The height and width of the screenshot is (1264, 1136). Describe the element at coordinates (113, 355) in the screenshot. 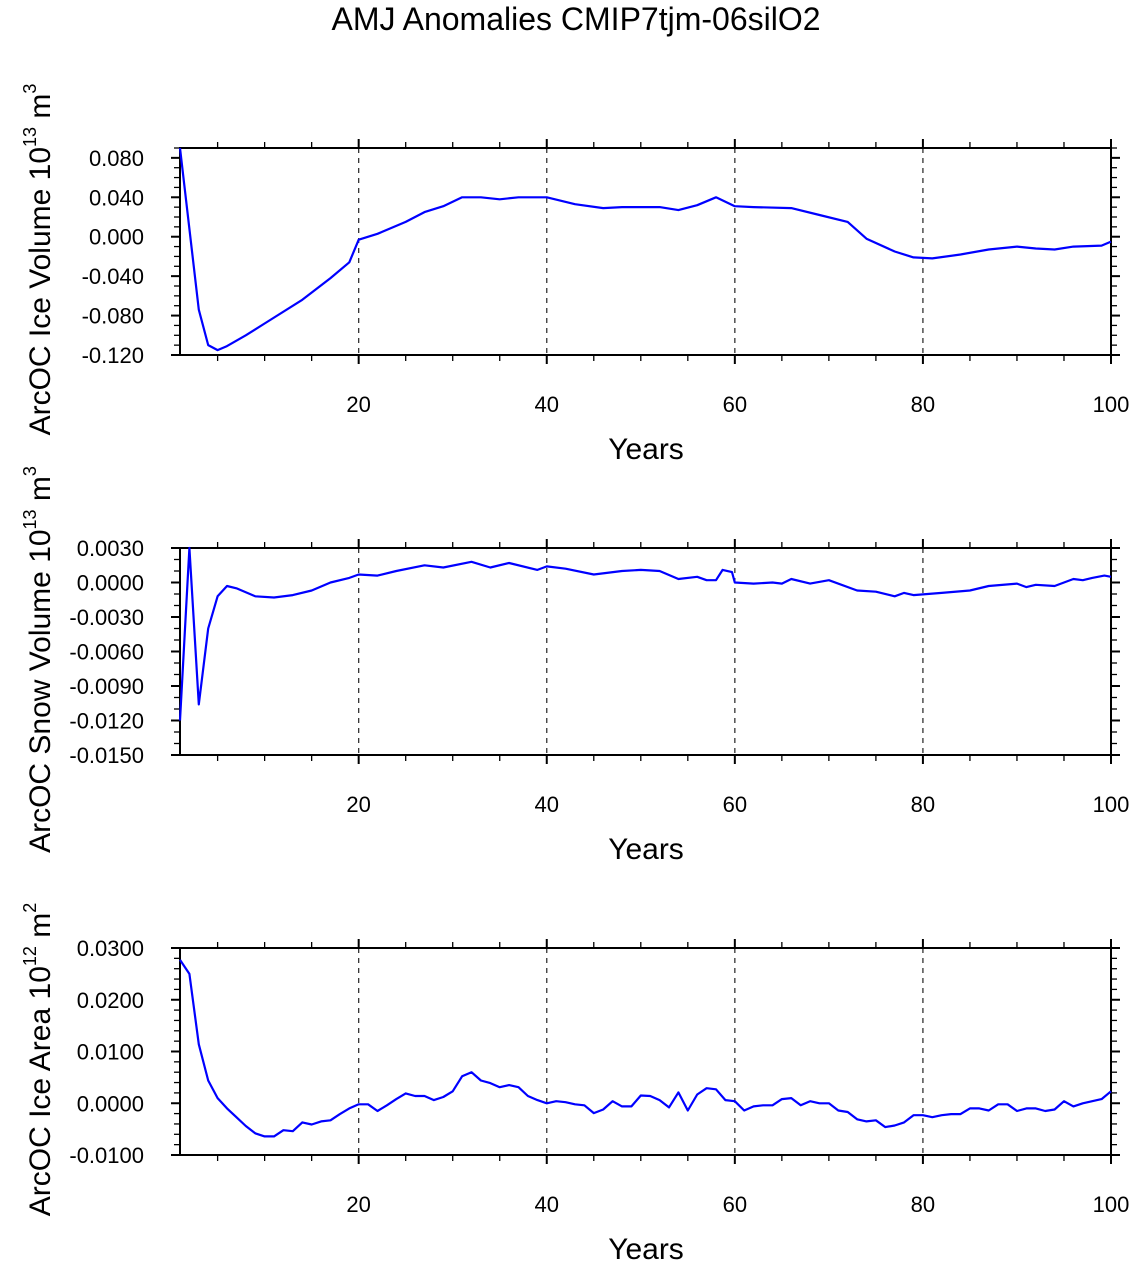

I see `y-tick-label: -0.120` at that location.